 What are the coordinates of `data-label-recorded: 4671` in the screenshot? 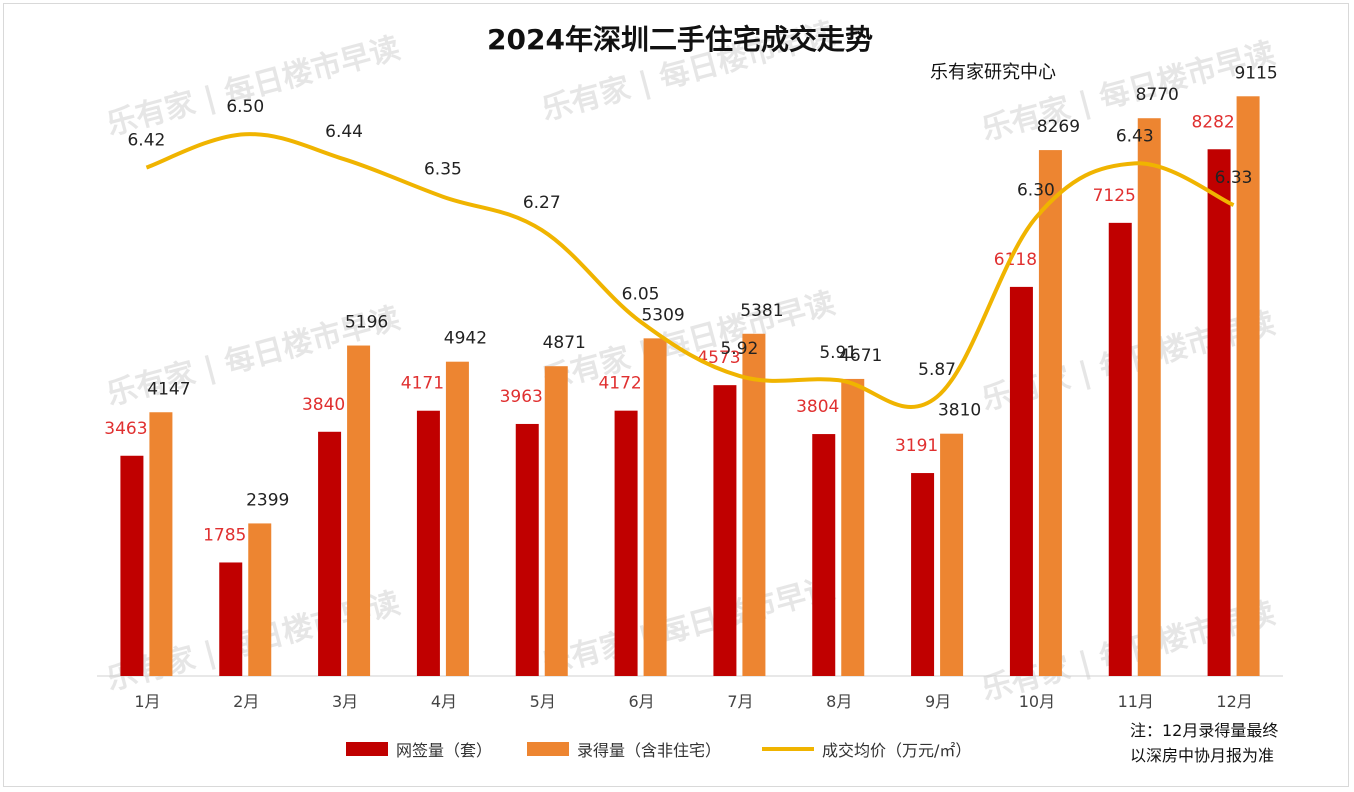 It's located at (860, 356).